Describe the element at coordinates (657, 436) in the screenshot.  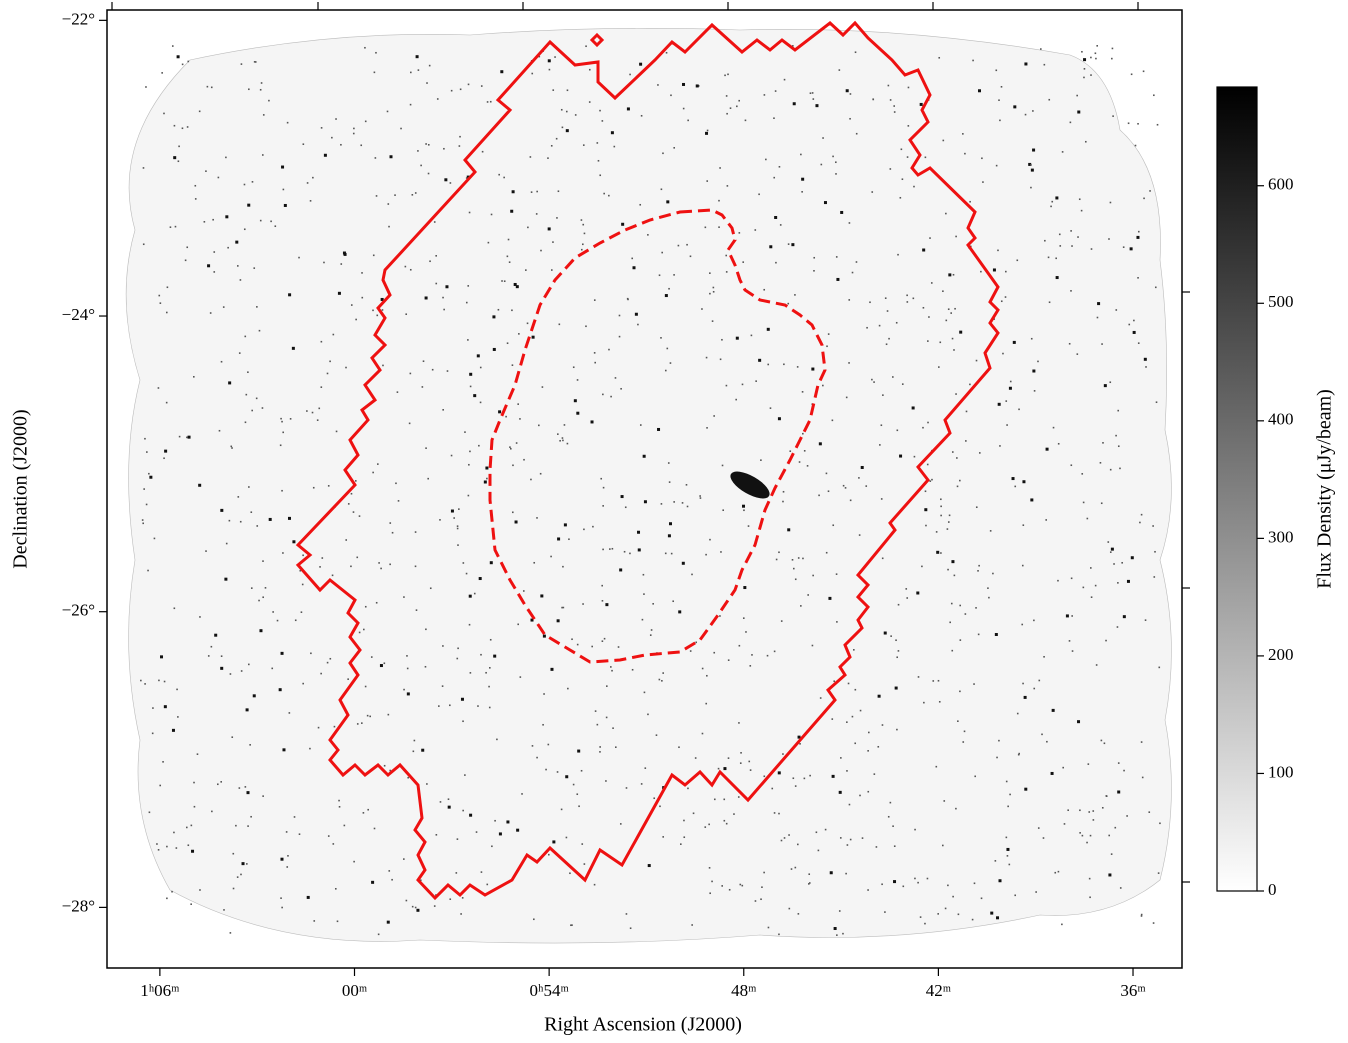
I see `inner-contour` at that location.